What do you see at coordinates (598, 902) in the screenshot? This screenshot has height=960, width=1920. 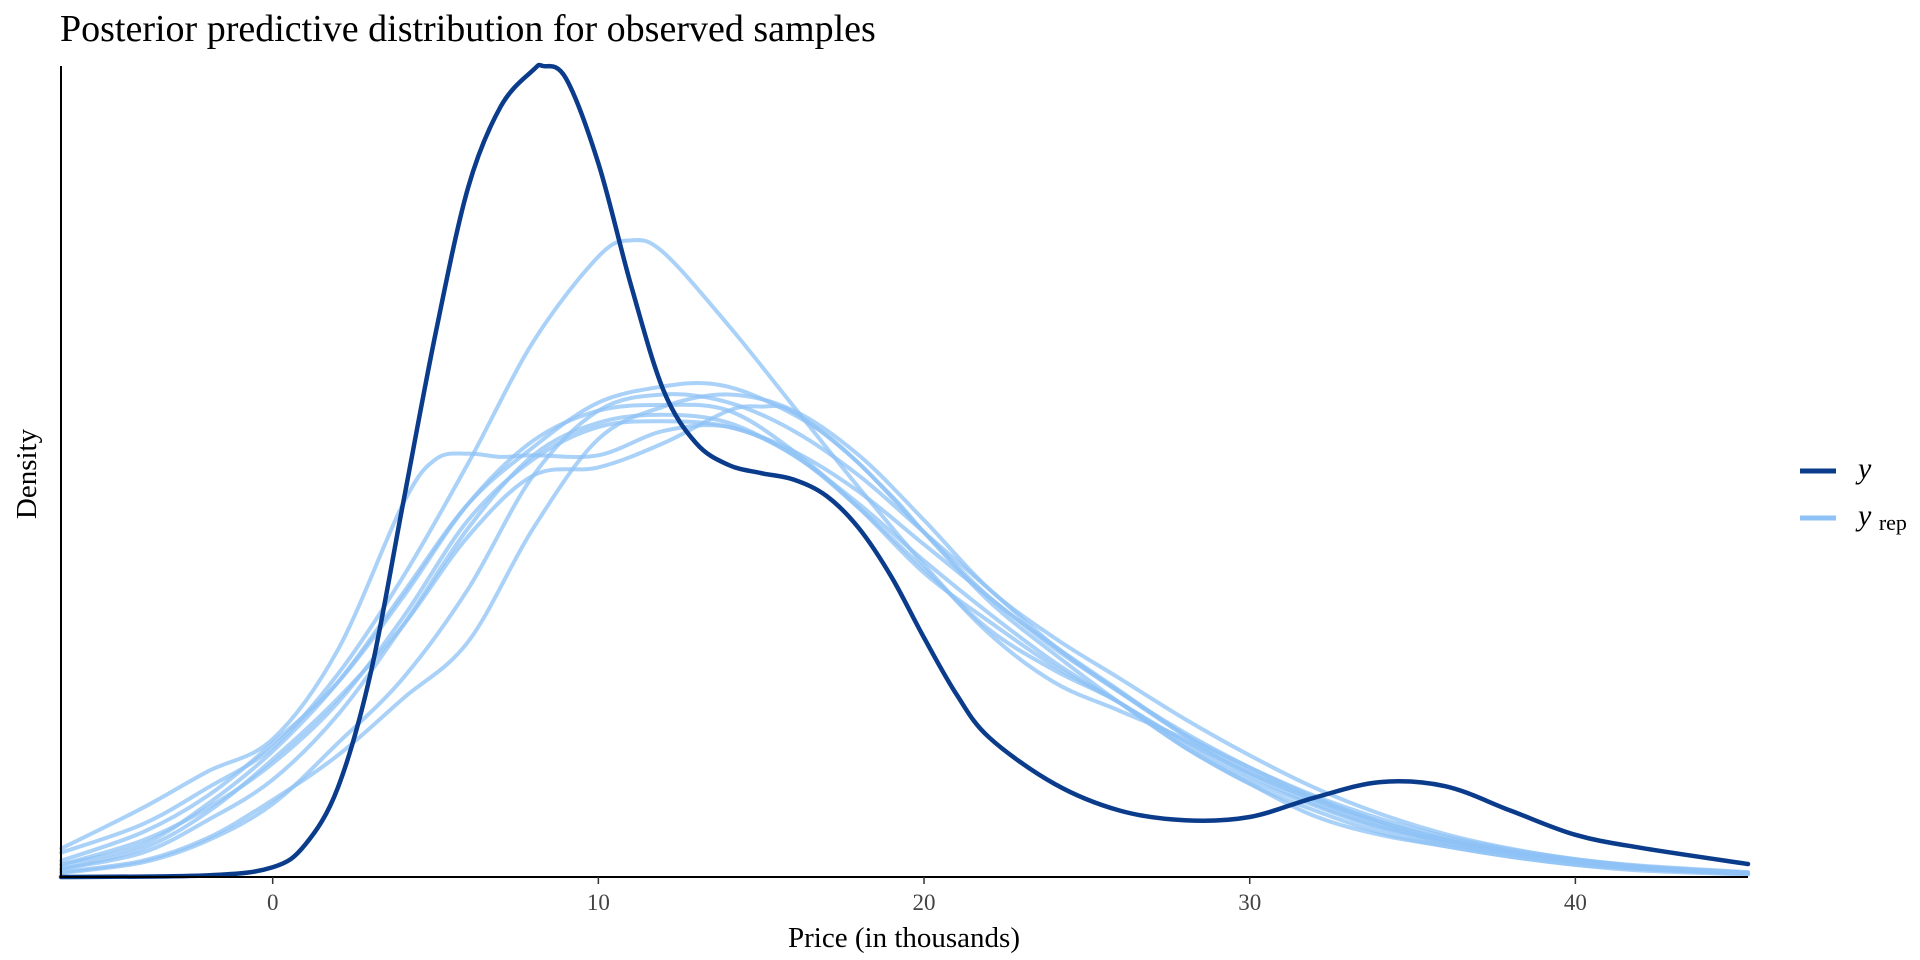 I see `x-tick-label-10: 10` at bounding box center [598, 902].